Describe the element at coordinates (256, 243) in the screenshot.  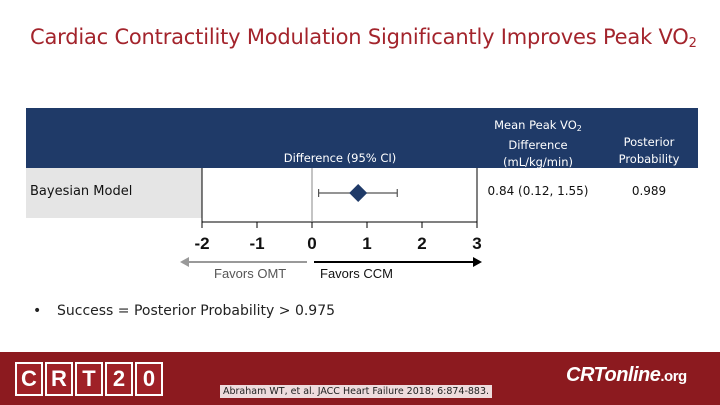
I see `x-tick-label: -1` at that location.